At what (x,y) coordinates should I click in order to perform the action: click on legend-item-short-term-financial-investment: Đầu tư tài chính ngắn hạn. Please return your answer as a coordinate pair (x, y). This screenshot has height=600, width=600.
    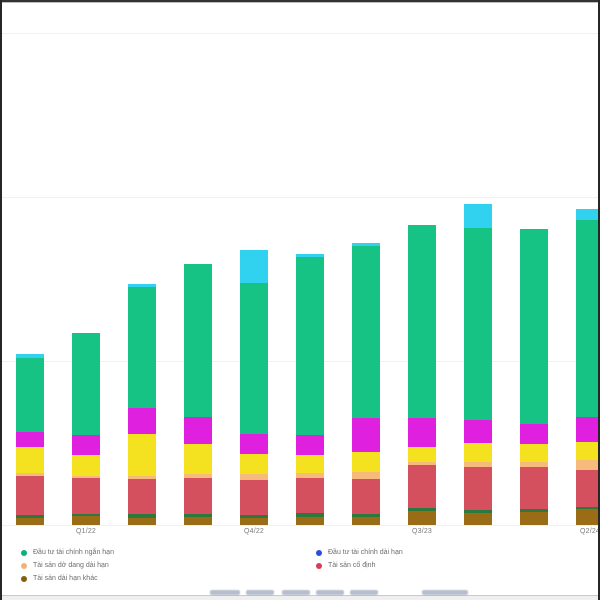
    Looking at the image, I should click on (67, 552).